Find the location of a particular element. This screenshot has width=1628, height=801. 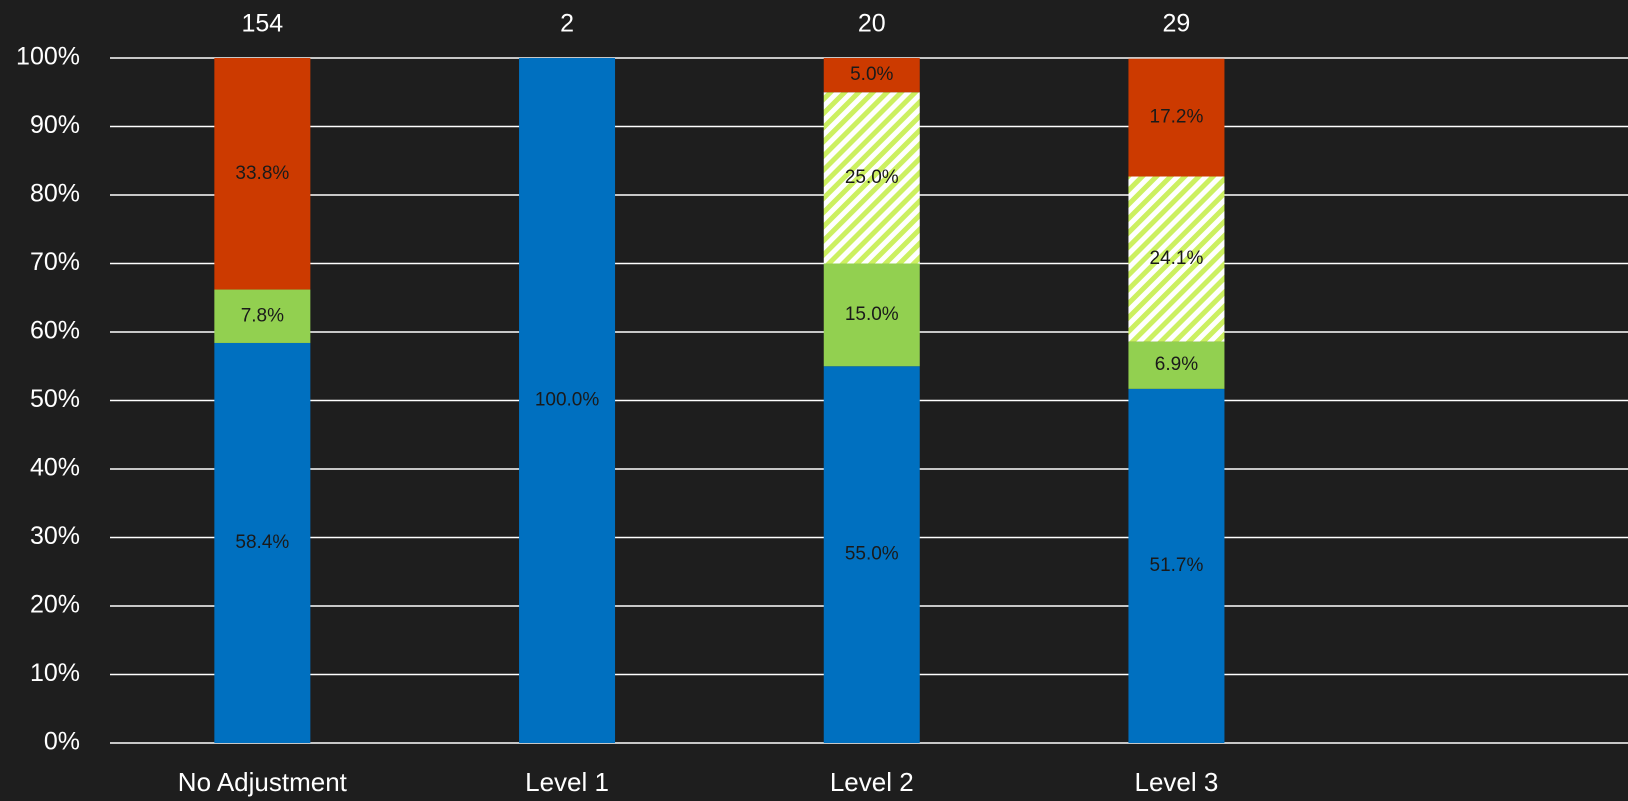

total-label: 29 is located at coordinates (1177, 24).